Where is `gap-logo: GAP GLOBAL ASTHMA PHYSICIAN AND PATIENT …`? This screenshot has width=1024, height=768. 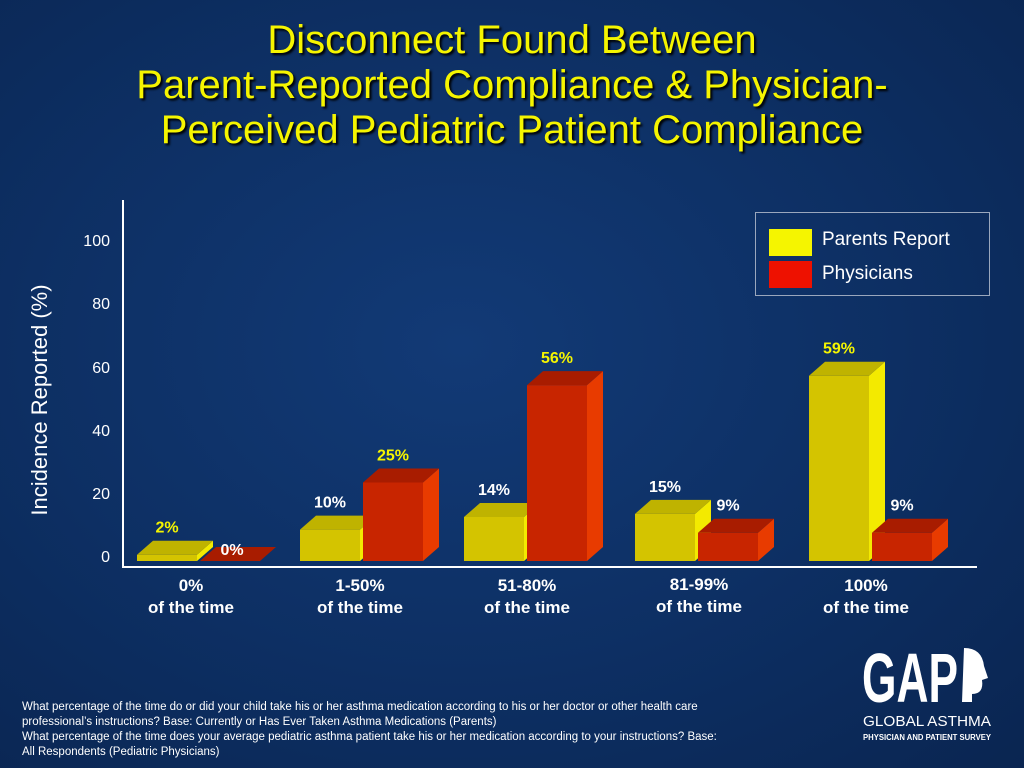 gap-logo: GAP GLOBAL ASTHMA PHYSICIAN AND PATIENT … is located at coordinates (927, 691).